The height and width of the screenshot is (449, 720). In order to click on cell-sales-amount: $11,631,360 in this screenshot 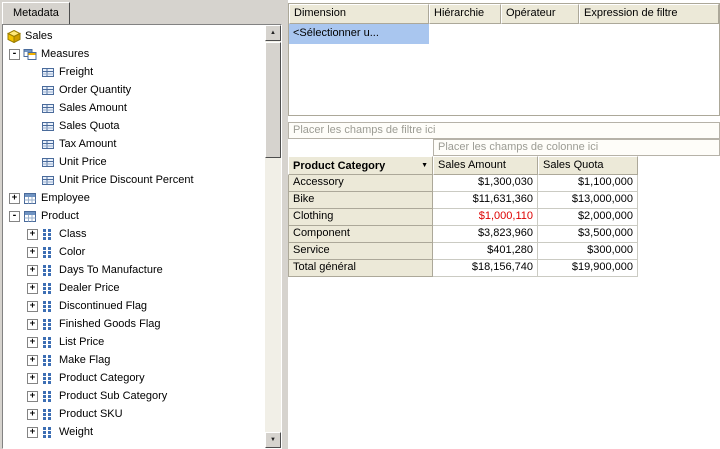, I will do `click(485, 200)`.